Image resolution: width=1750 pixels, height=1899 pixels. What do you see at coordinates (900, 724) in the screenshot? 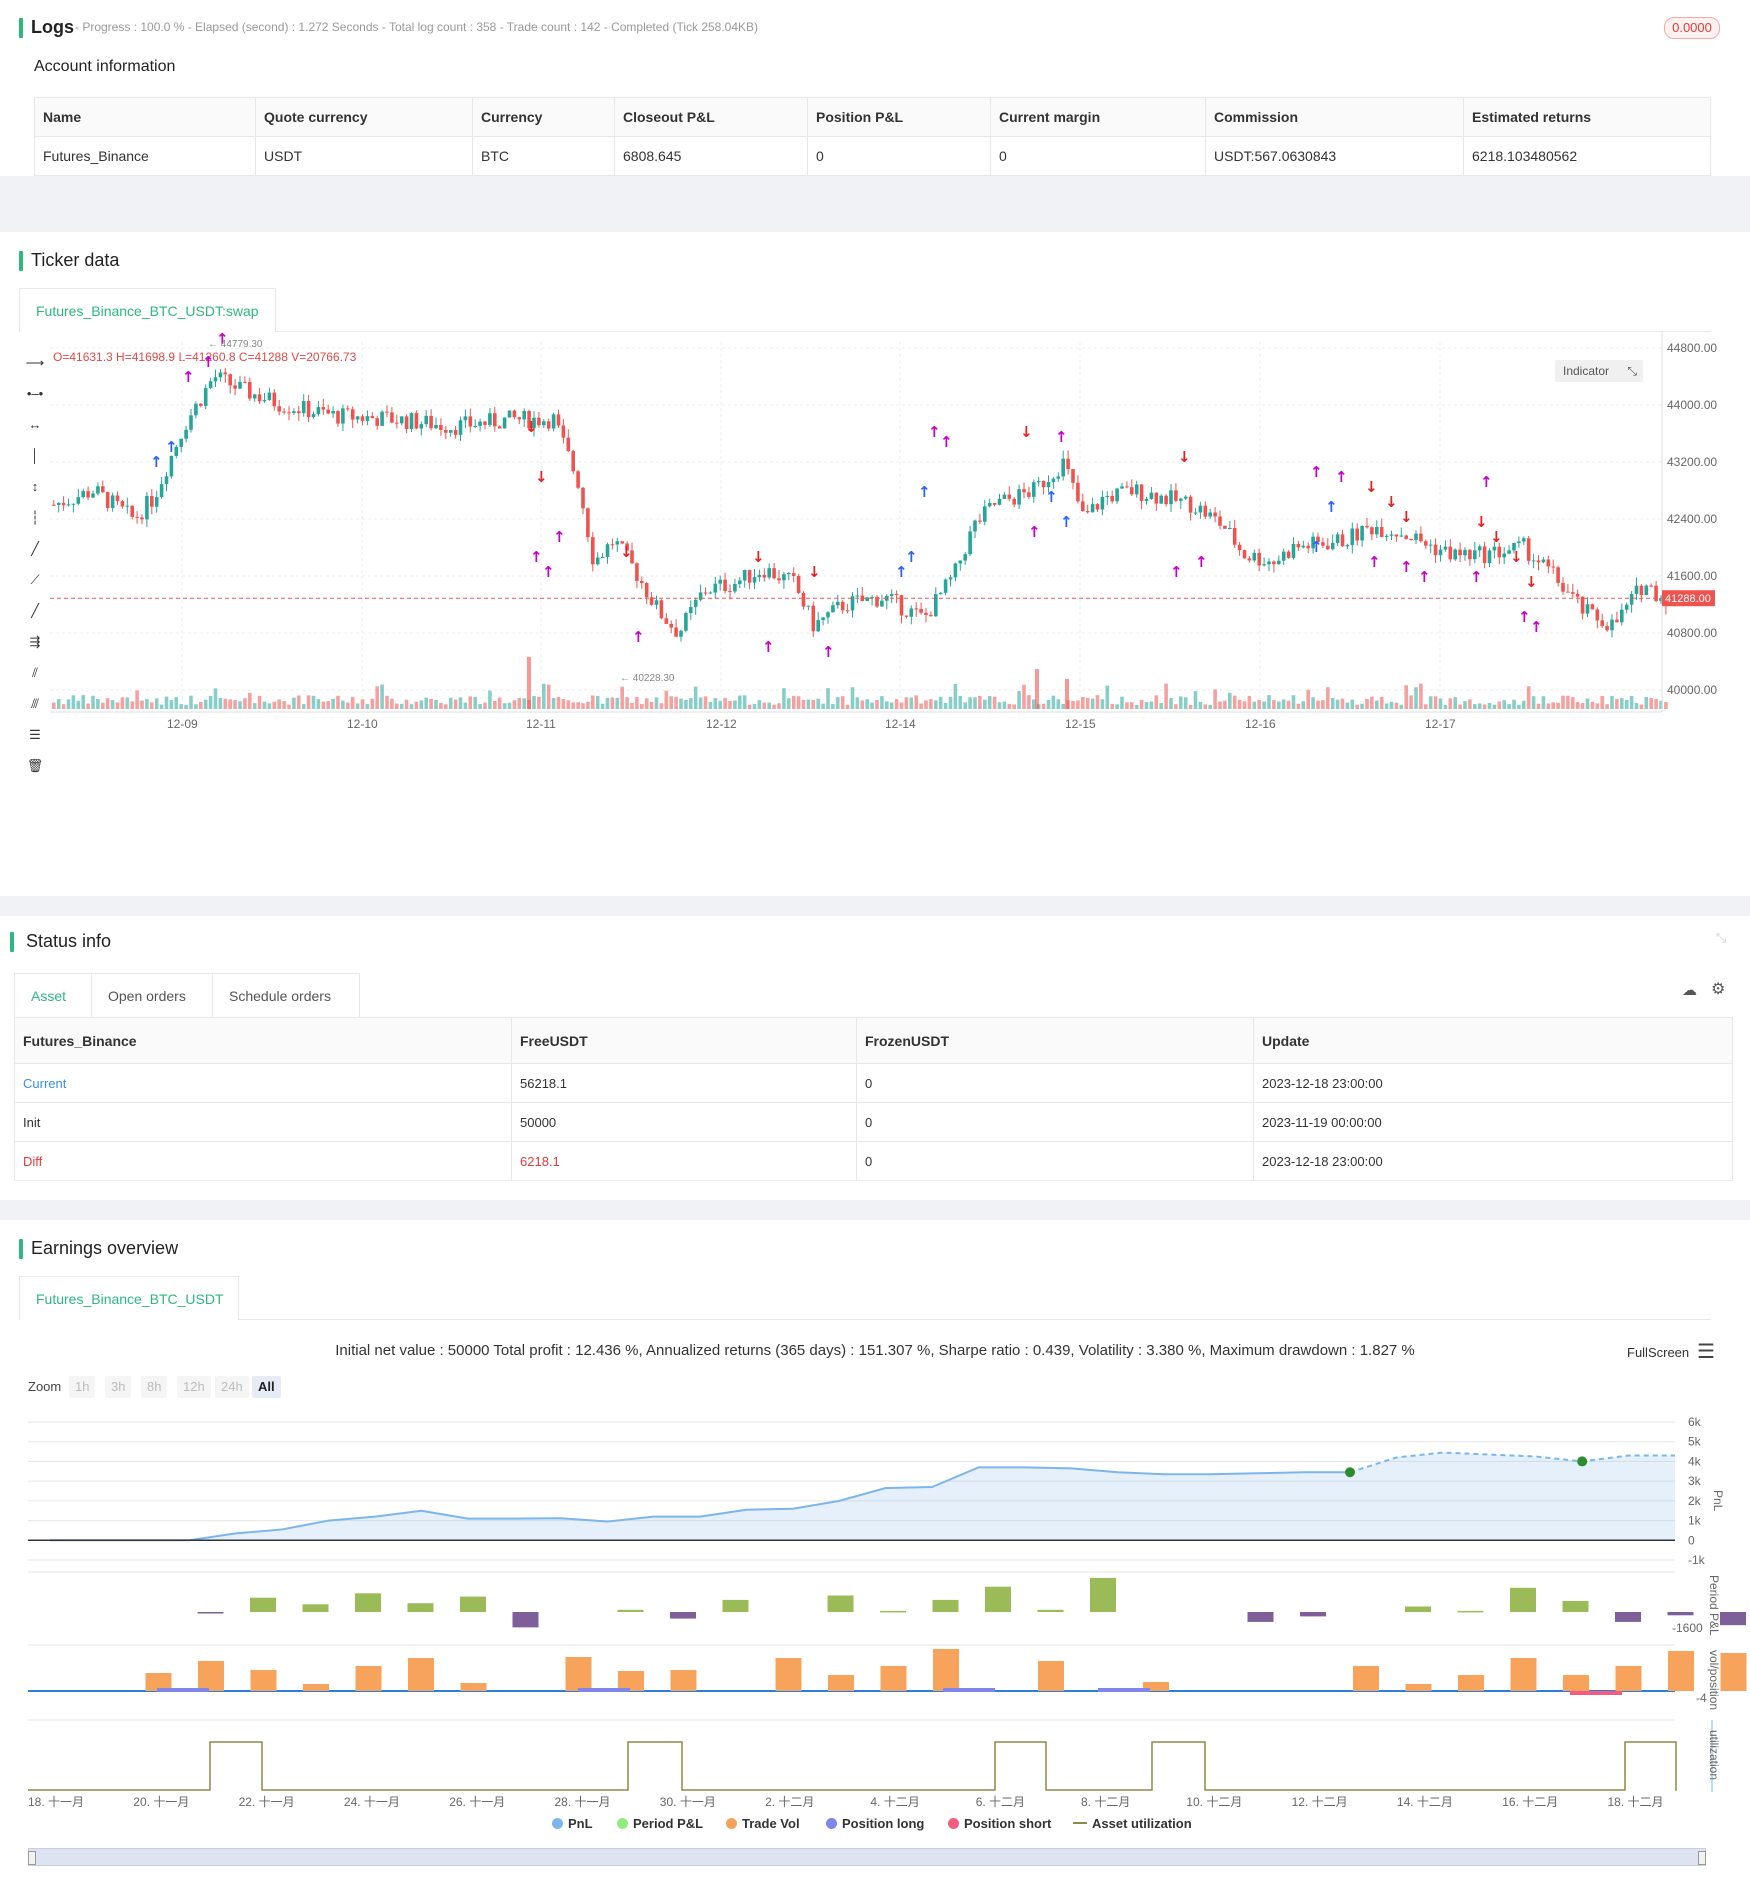
I see `date-tick-label: 12-14` at bounding box center [900, 724].